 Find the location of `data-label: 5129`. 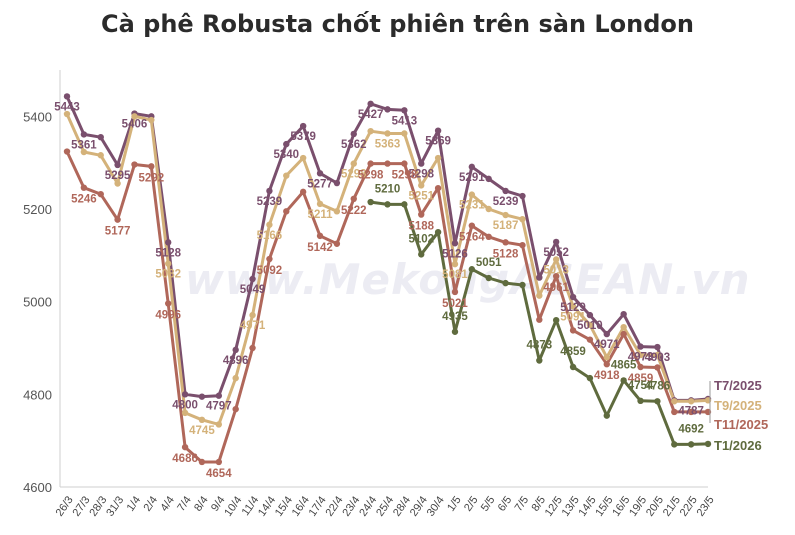

data-label: 5129 is located at coordinates (573, 308).